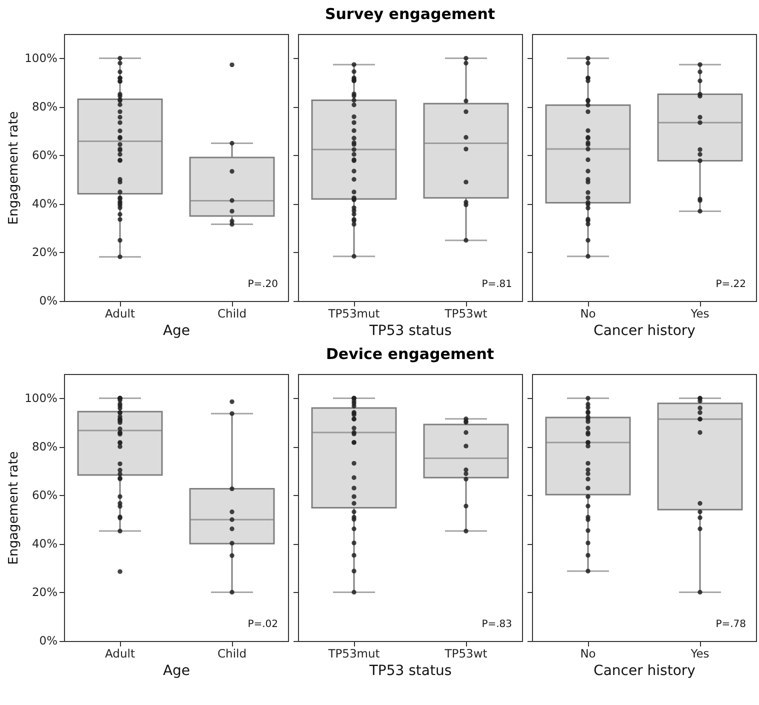 Image resolution: width=759 pixels, height=705 pixels. I want to click on annotation: P=.22, so click(731, 284).